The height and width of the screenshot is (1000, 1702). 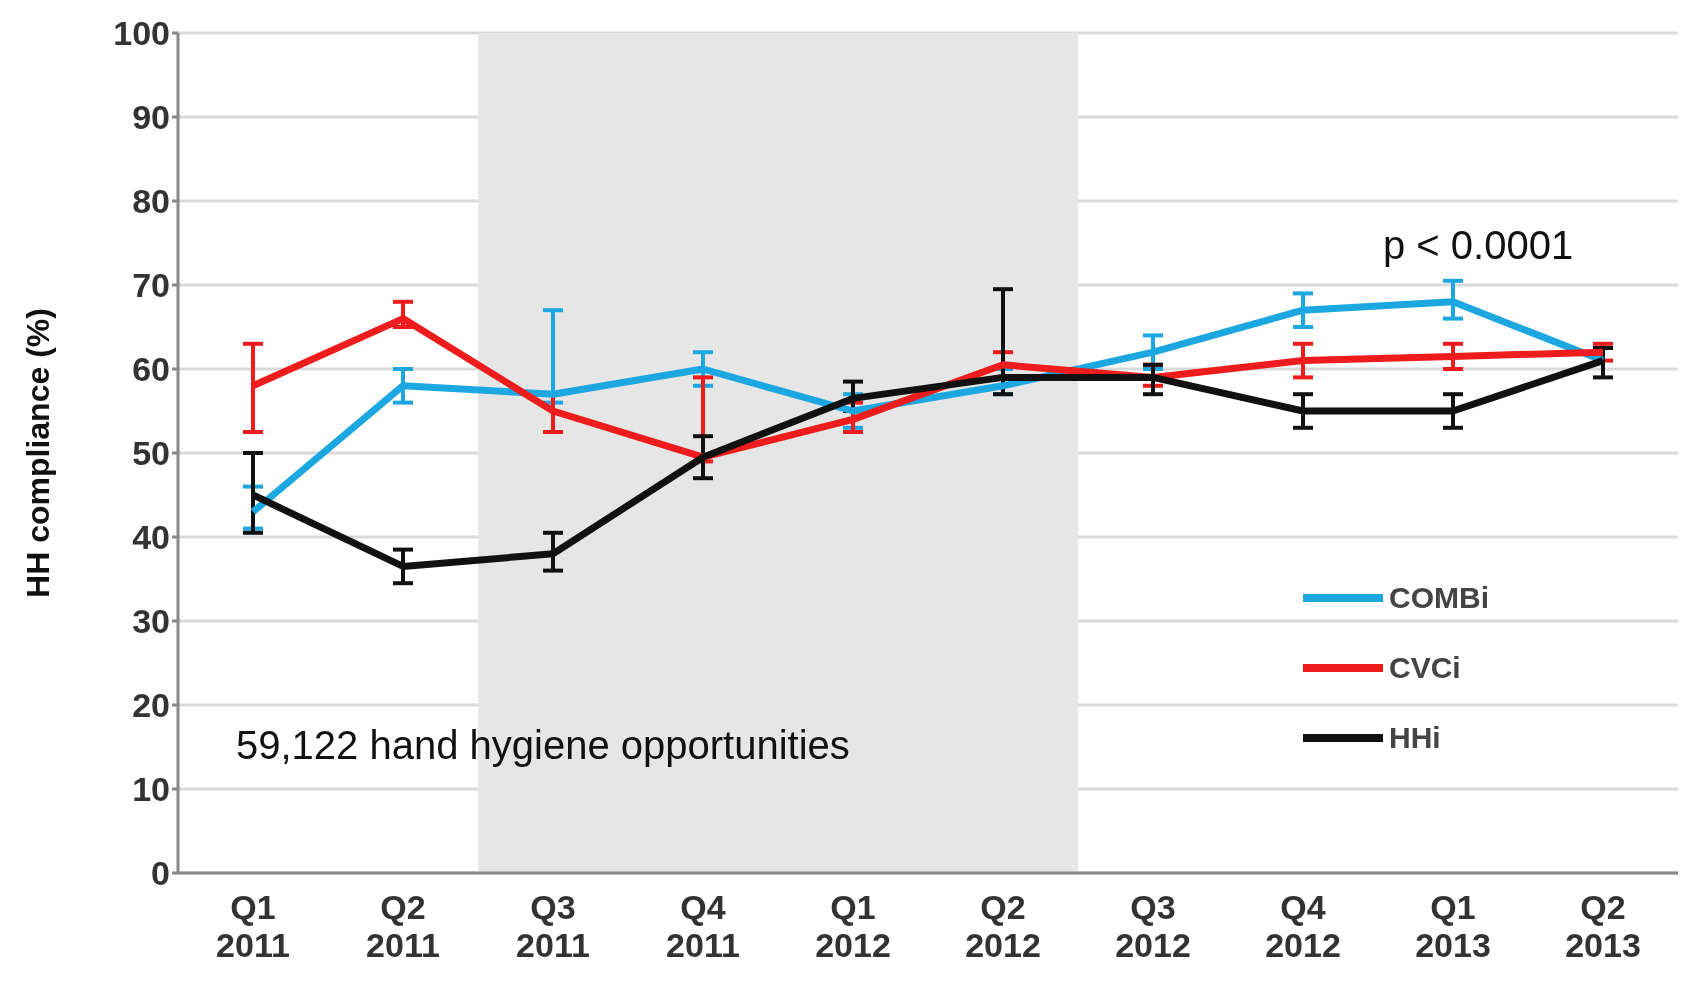 I want to click on y-tick-label: 100, so click(x=141, y=33).